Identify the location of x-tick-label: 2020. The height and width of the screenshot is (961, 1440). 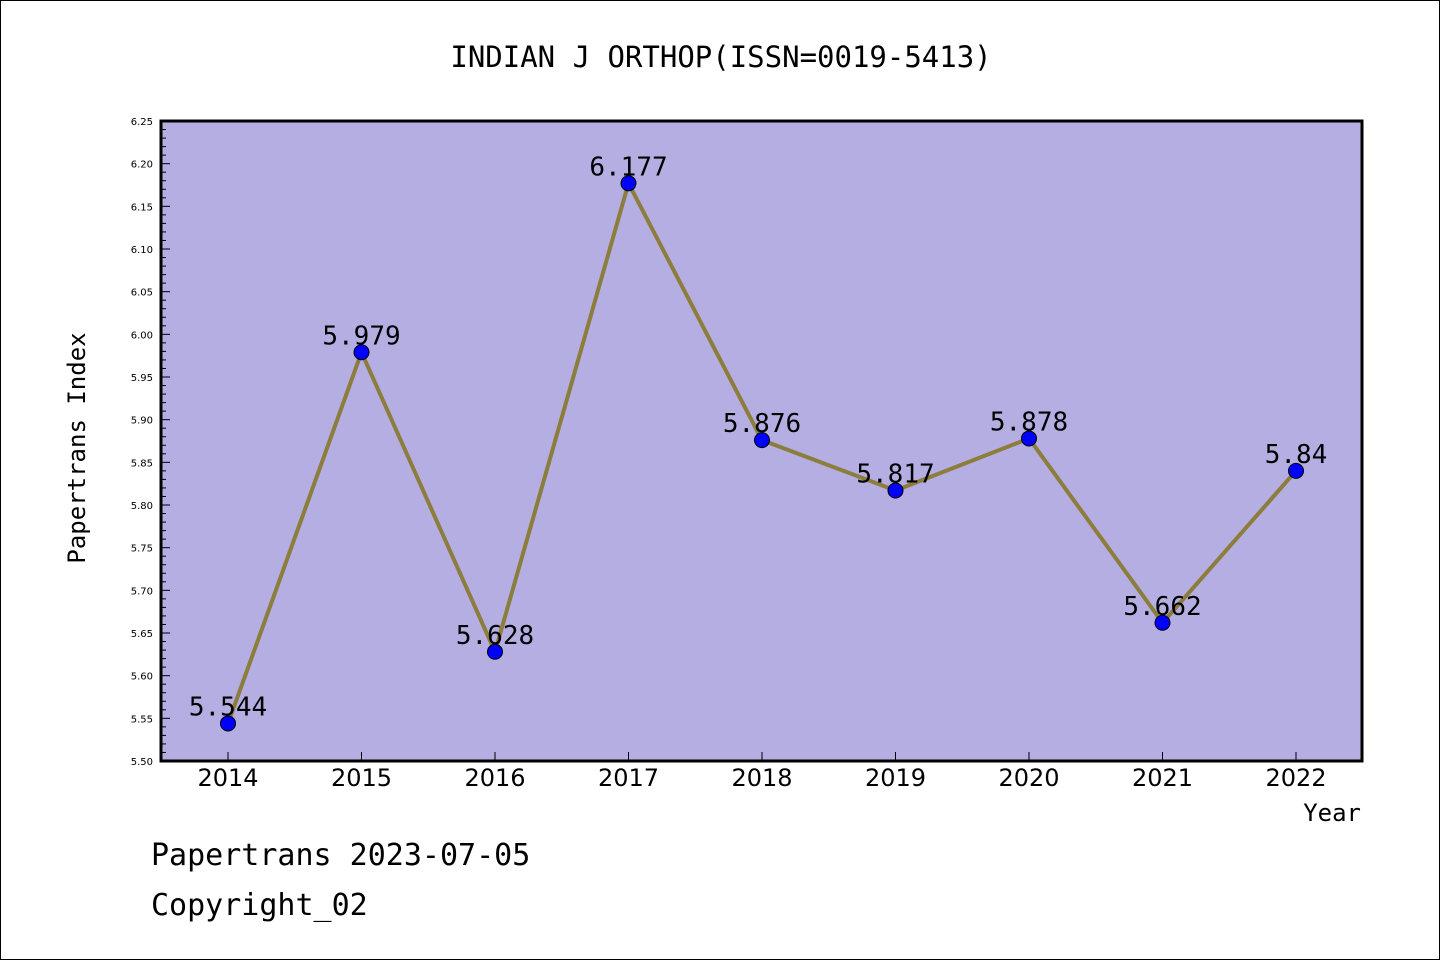
(1028, 778).